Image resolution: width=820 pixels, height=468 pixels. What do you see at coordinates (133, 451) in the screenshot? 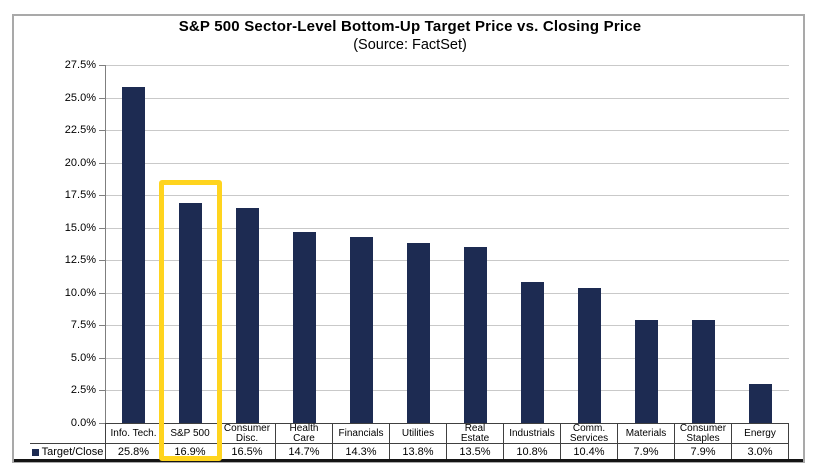
I see `value-cell: 25.8%` at bounding box center [133, 451].